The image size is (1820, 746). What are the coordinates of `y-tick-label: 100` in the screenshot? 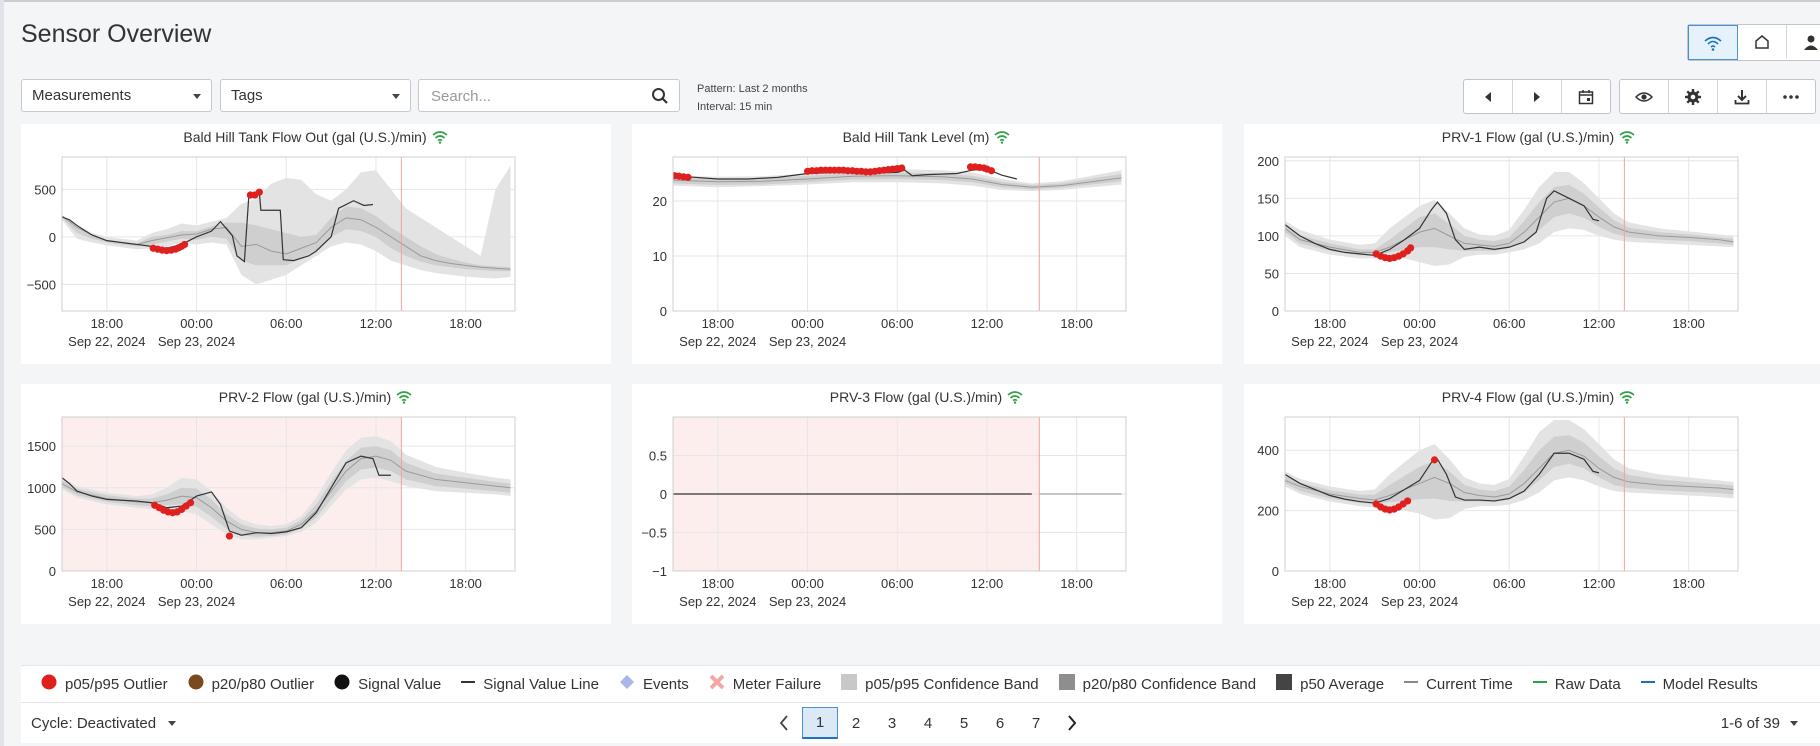 It's located at (1268, 236).